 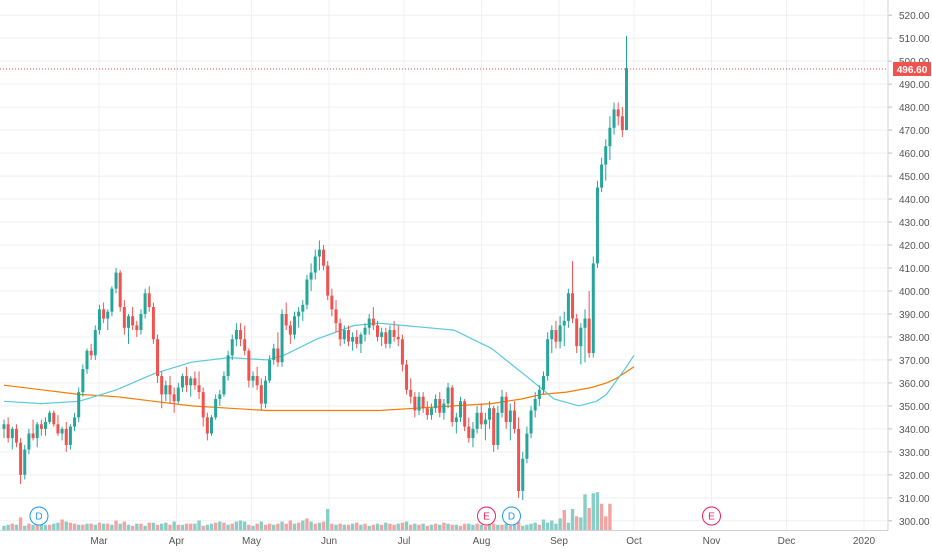 I want to click on event-label: E, so click(x=486, y=517).